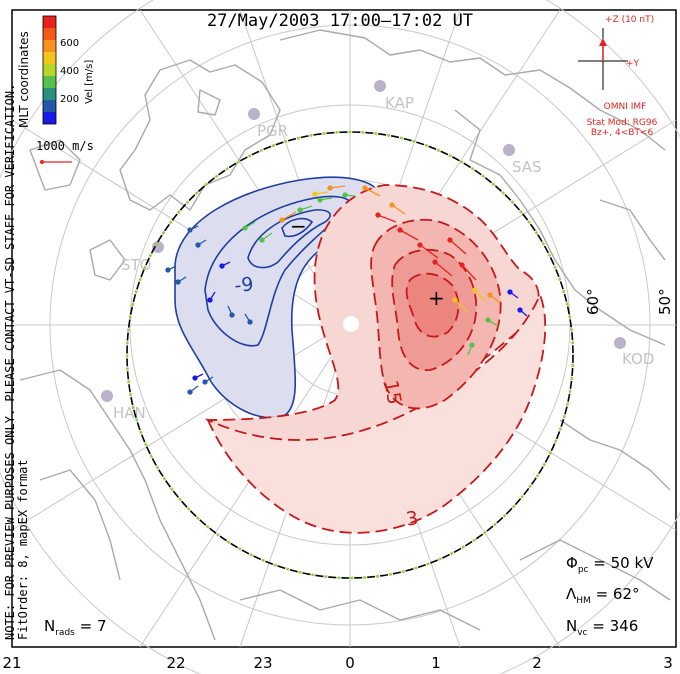  Describe the element at coordinates (668, 663) in the screenshot. I see `mlt-label-3: 3` at that location.